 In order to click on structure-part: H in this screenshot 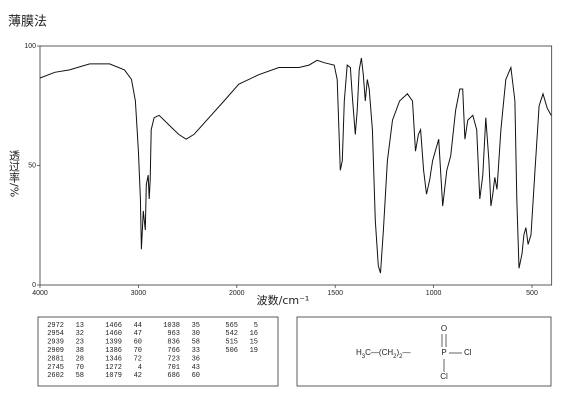, I will do `click(359, 352)`.